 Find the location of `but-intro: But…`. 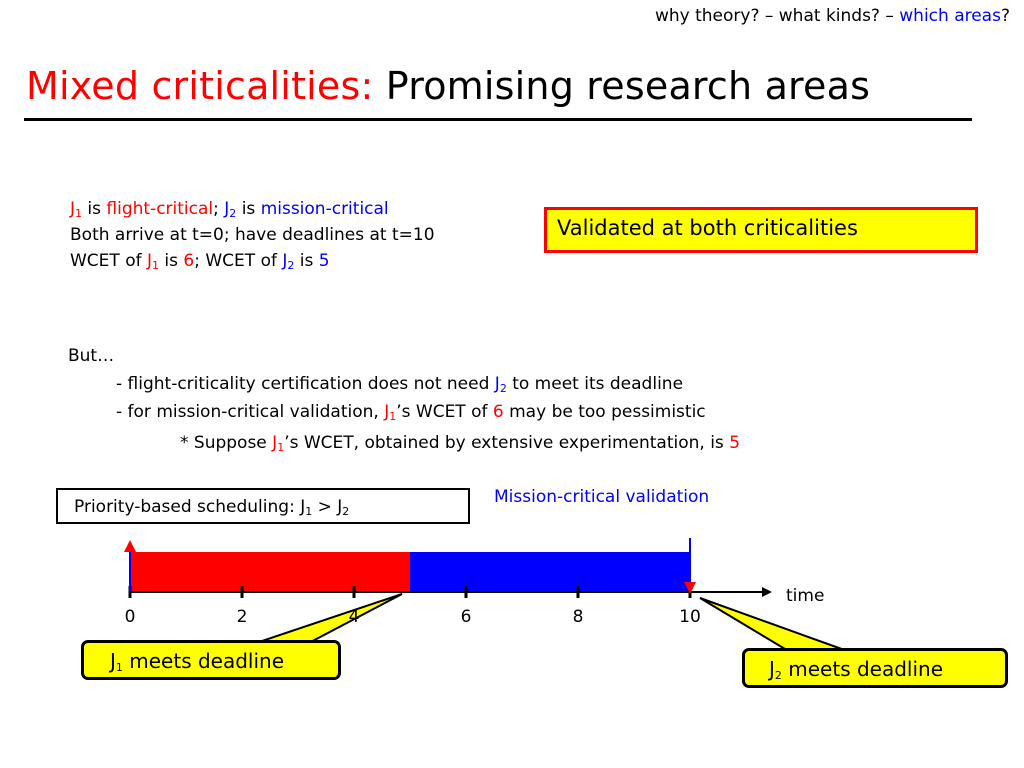

but-intro: But… is located at coordinates (91, 356).